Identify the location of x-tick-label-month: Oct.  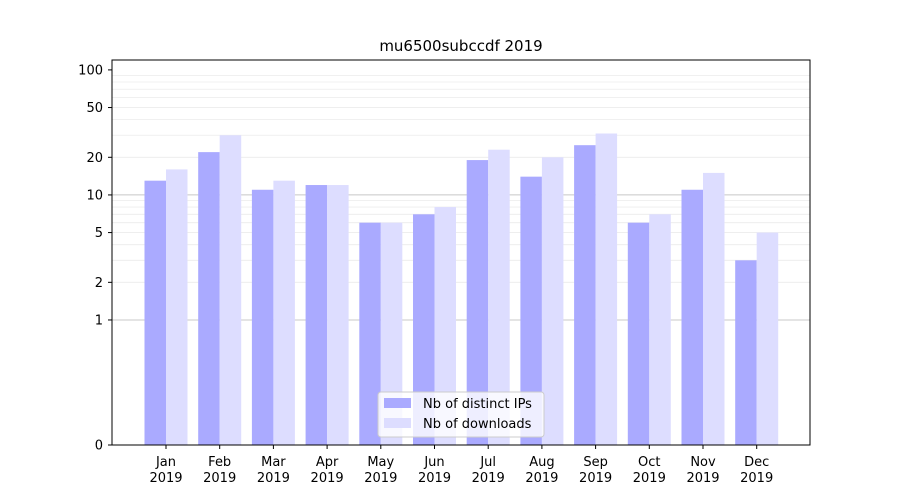
(649, 462).